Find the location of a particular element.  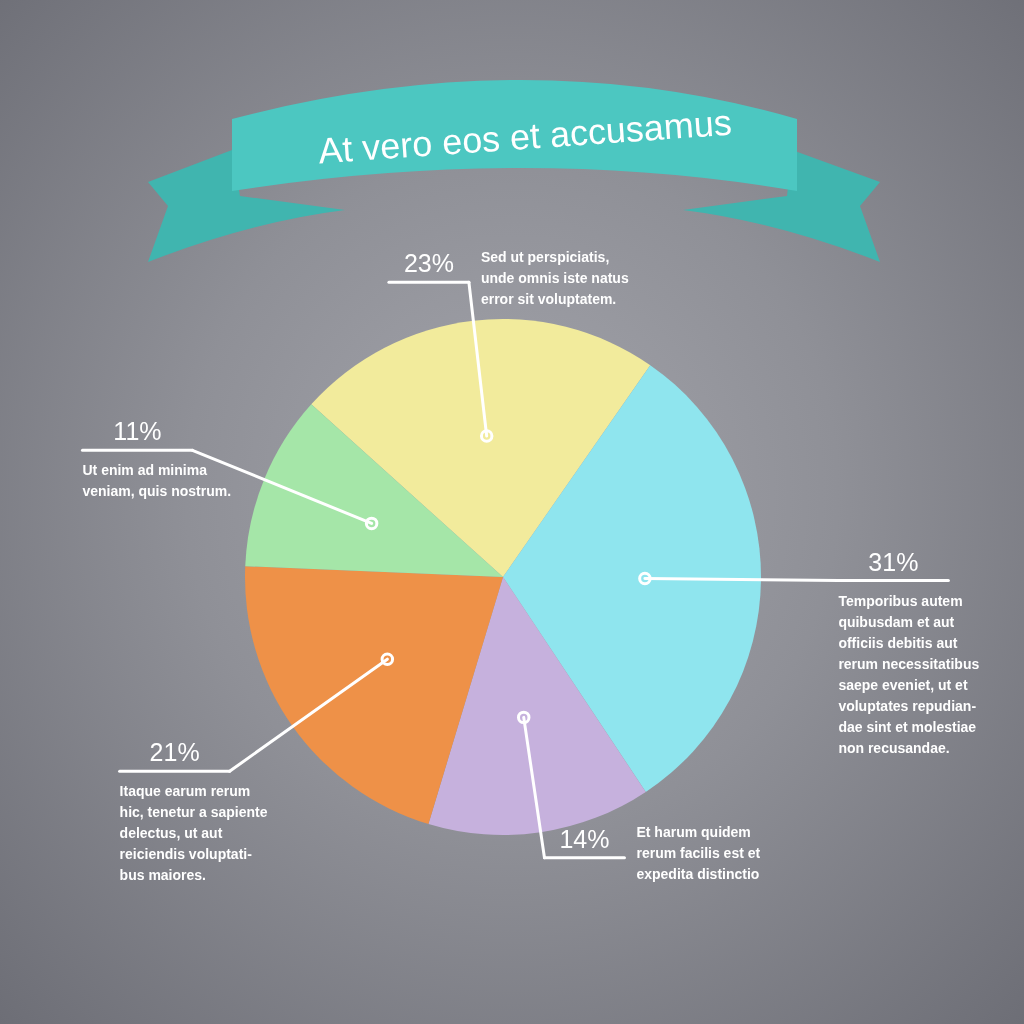

slice-label: Temporibus autem quibusdam et aut officiis debitis aut rerum necessitatibus saepe eveniet, ut et voluptates repudian- dae sint et molestiae non recusandae. is located at coordinates (909, 674).